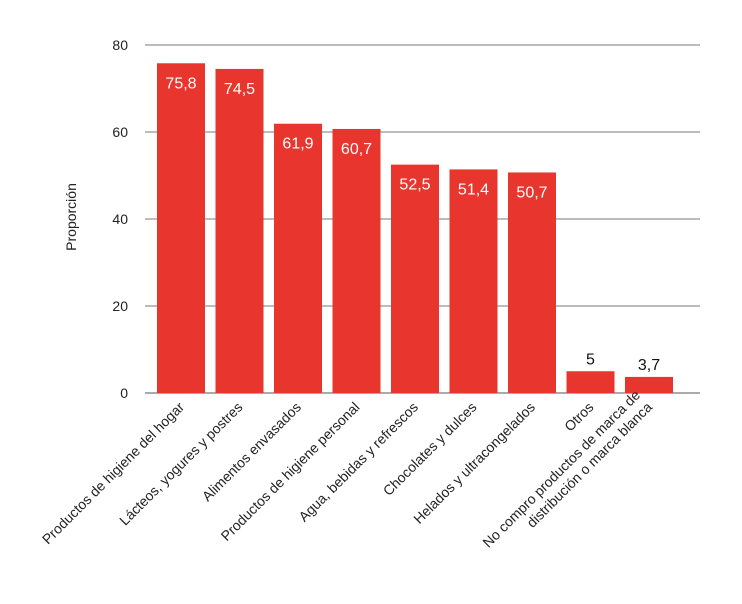 The height and width of the screenshot is (604, 742). Describe the element at coordinates (297, 144) in the screenshot. I see `data-label: 61,9` at that location.